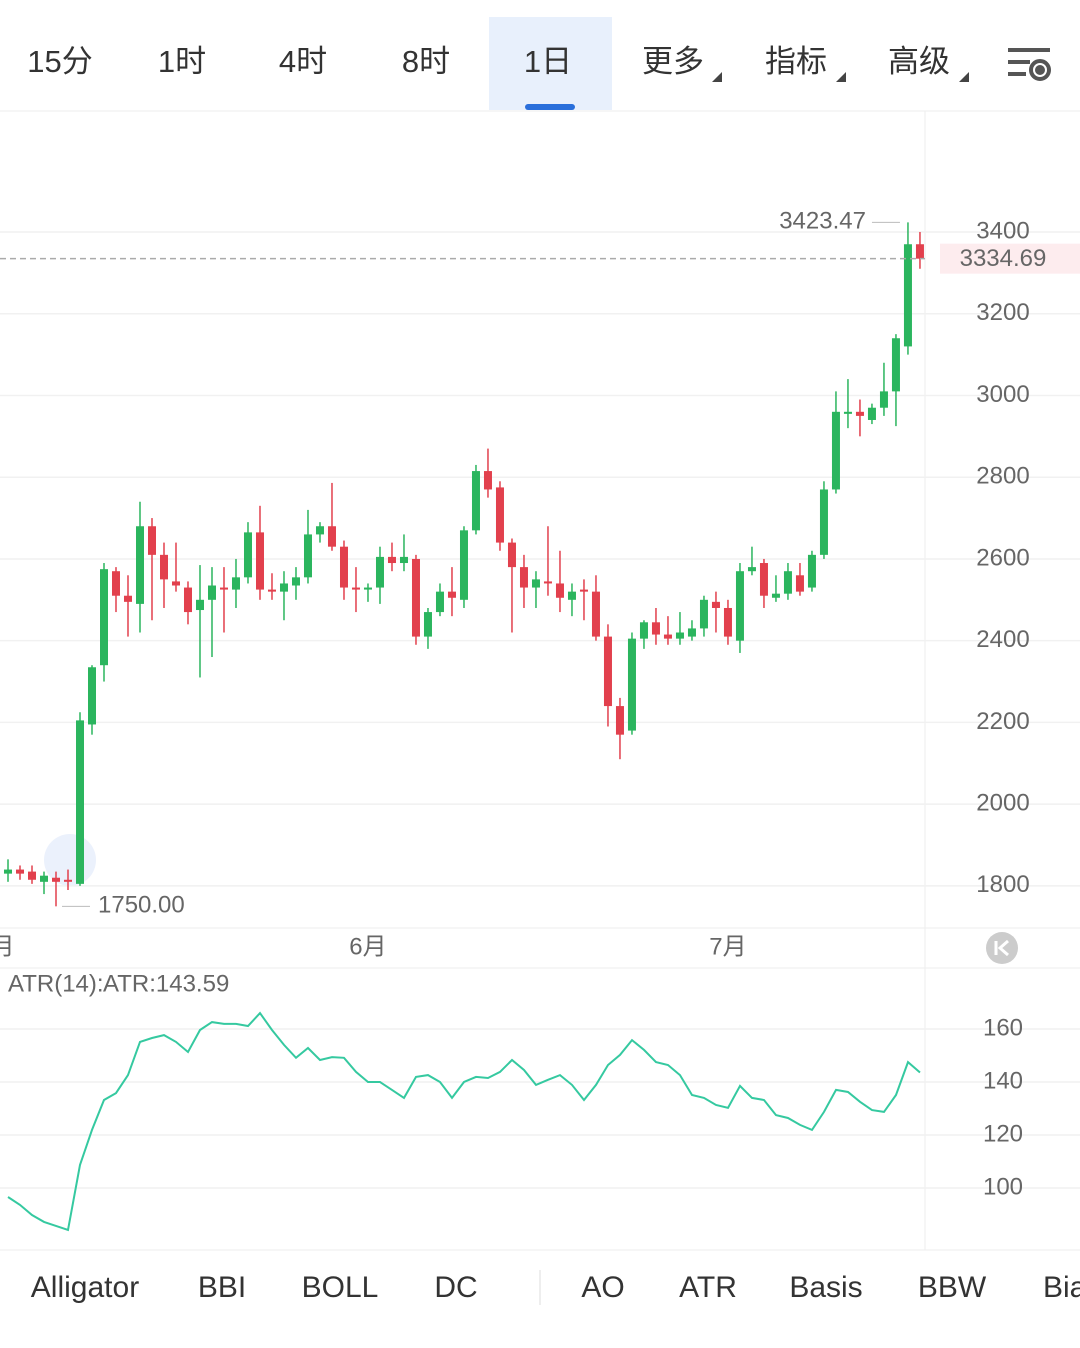 The image size is (1080, 1348). What do you see at coordinates (1003, 1027) in the screenshot?
I see `y-tick-label: 160` at bounding box center [1003, 1027].